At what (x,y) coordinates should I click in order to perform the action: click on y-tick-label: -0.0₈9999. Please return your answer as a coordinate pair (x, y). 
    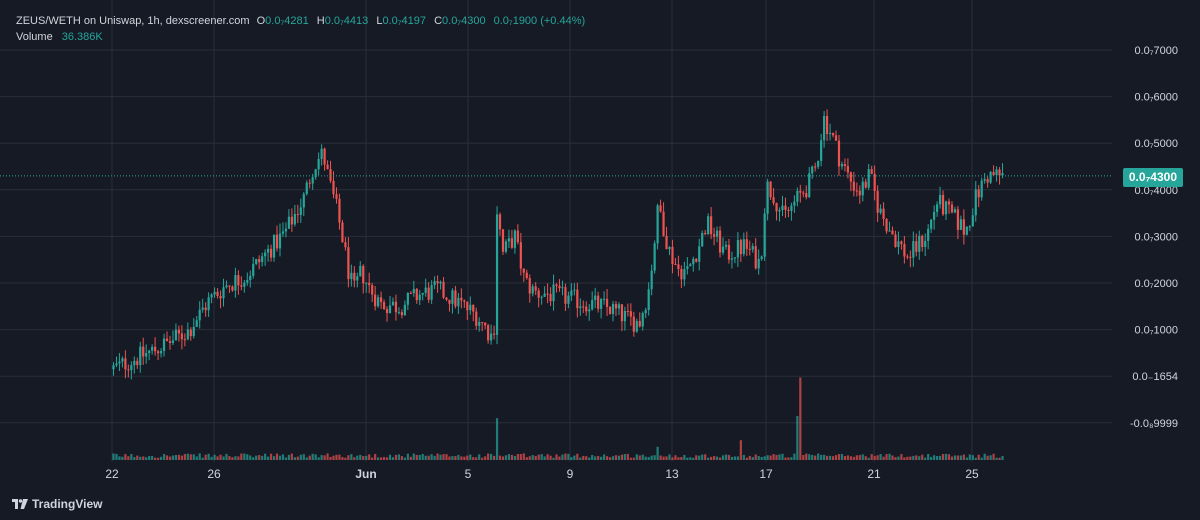
    Looking at the image, I should click on (1154, 424).